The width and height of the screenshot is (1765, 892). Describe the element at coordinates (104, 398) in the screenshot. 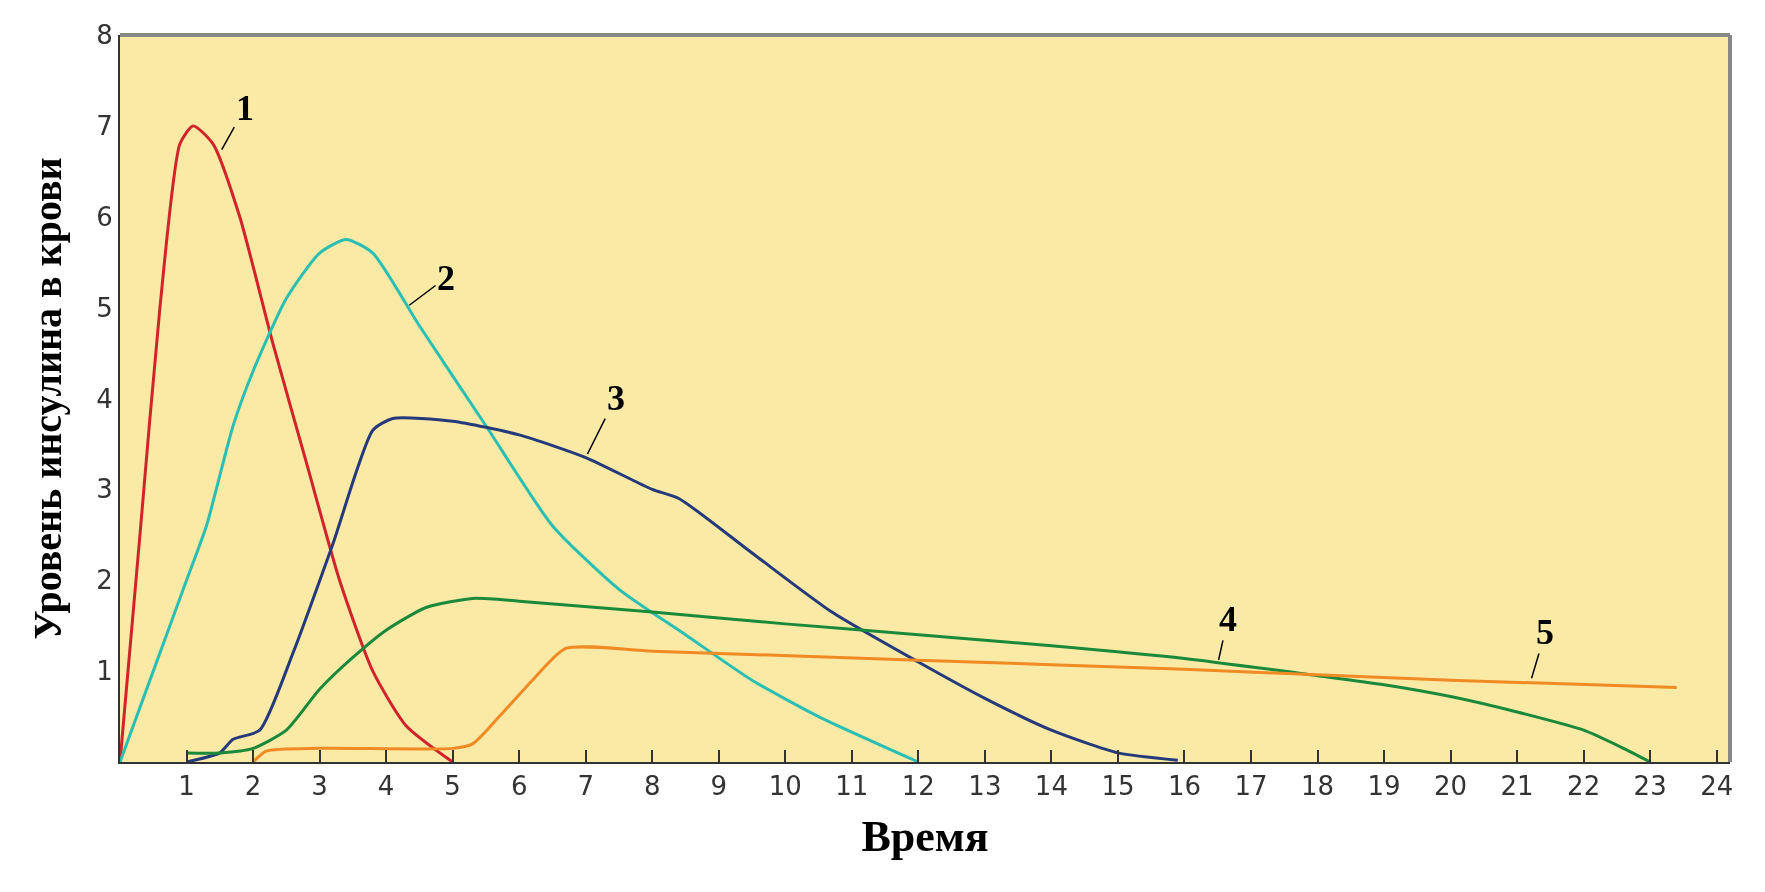

I see `y-tick-label: 4` at that location.